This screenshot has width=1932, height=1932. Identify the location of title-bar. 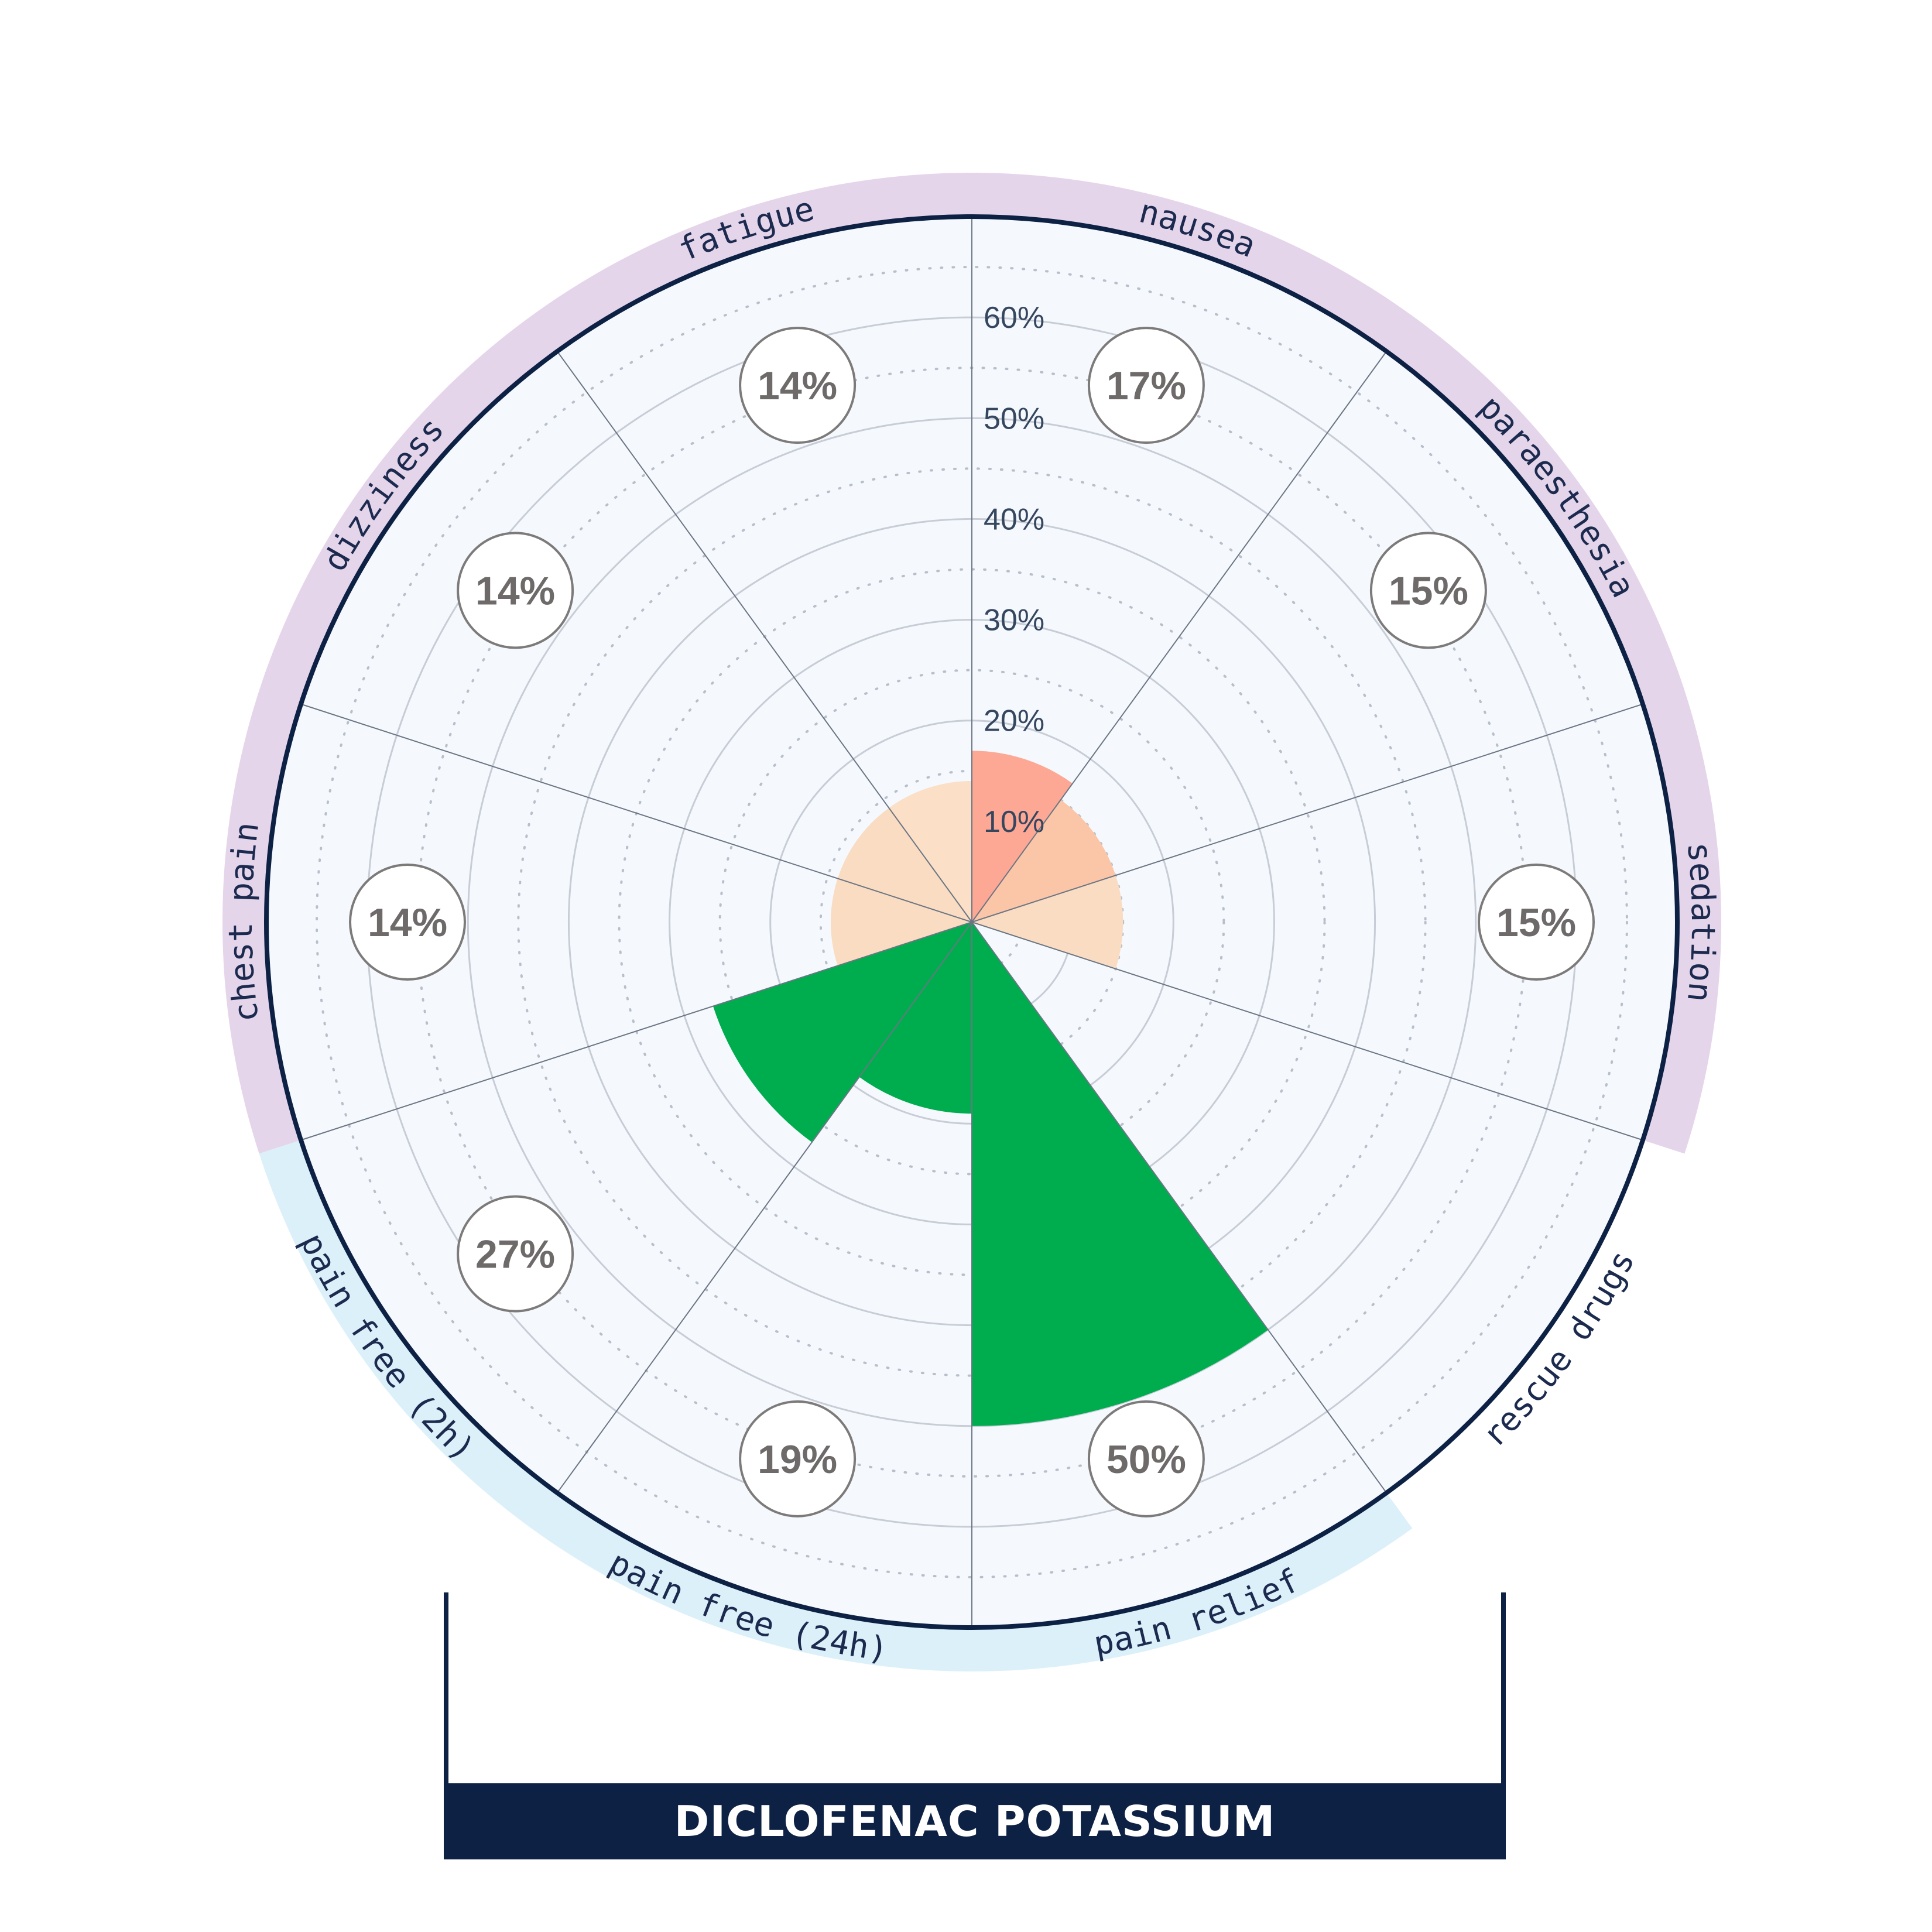
(975, 1821).